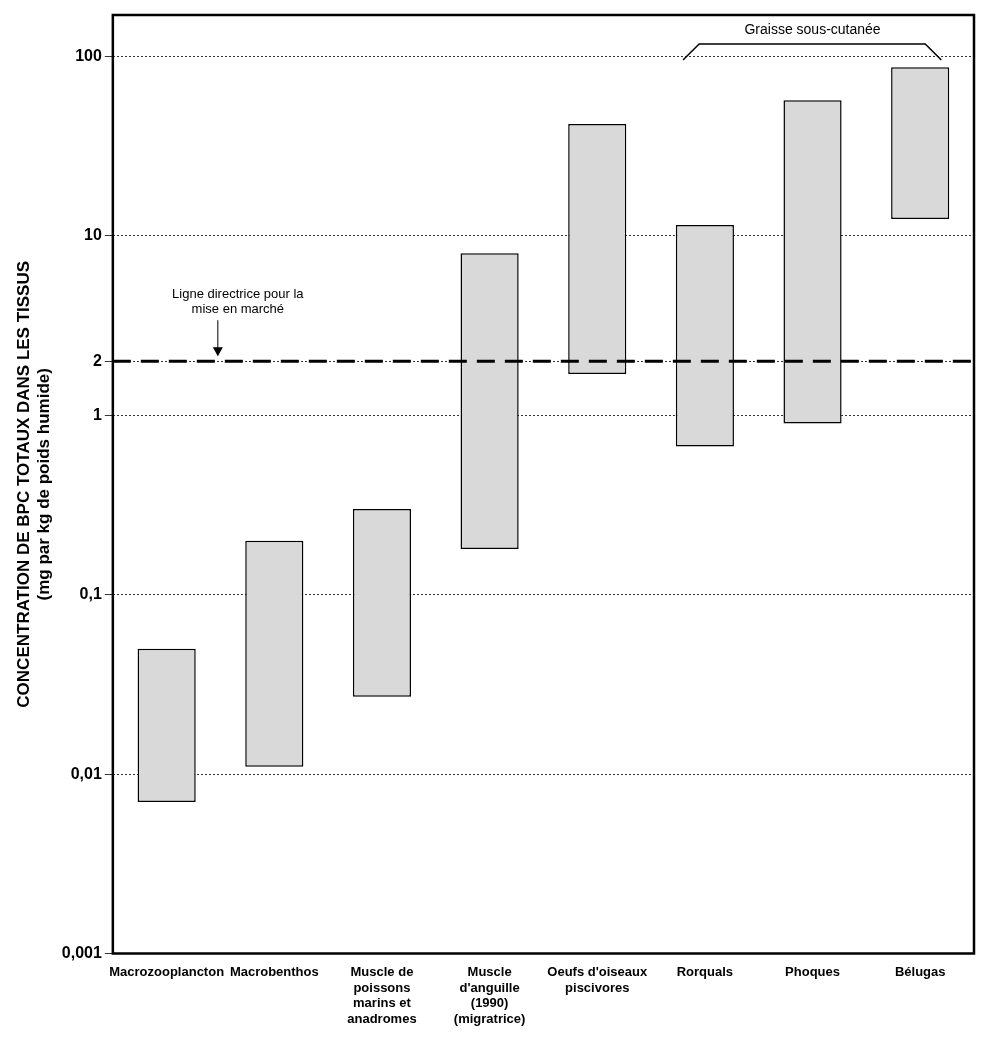 Image resolution: width=982 pixels, height=1040 pixels. What do you see at coordinates (97, 414) in the screenshot?
I see `y-tick-label: 1` at bounding box center [97, 414].